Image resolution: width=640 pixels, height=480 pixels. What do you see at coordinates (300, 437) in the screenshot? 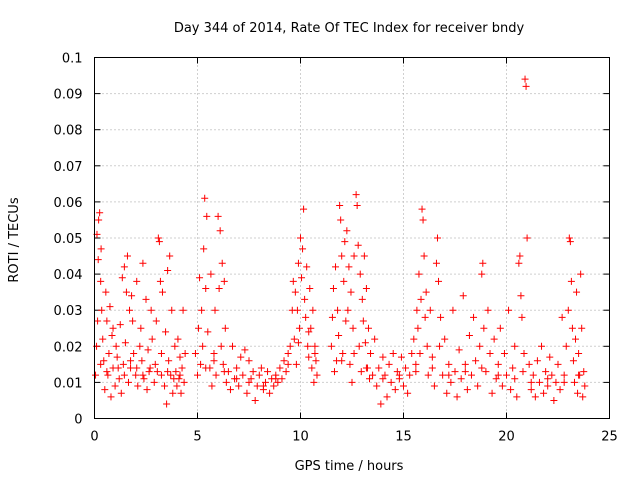
I see `x-tick-label: 10` at bounding box center [300, 437].